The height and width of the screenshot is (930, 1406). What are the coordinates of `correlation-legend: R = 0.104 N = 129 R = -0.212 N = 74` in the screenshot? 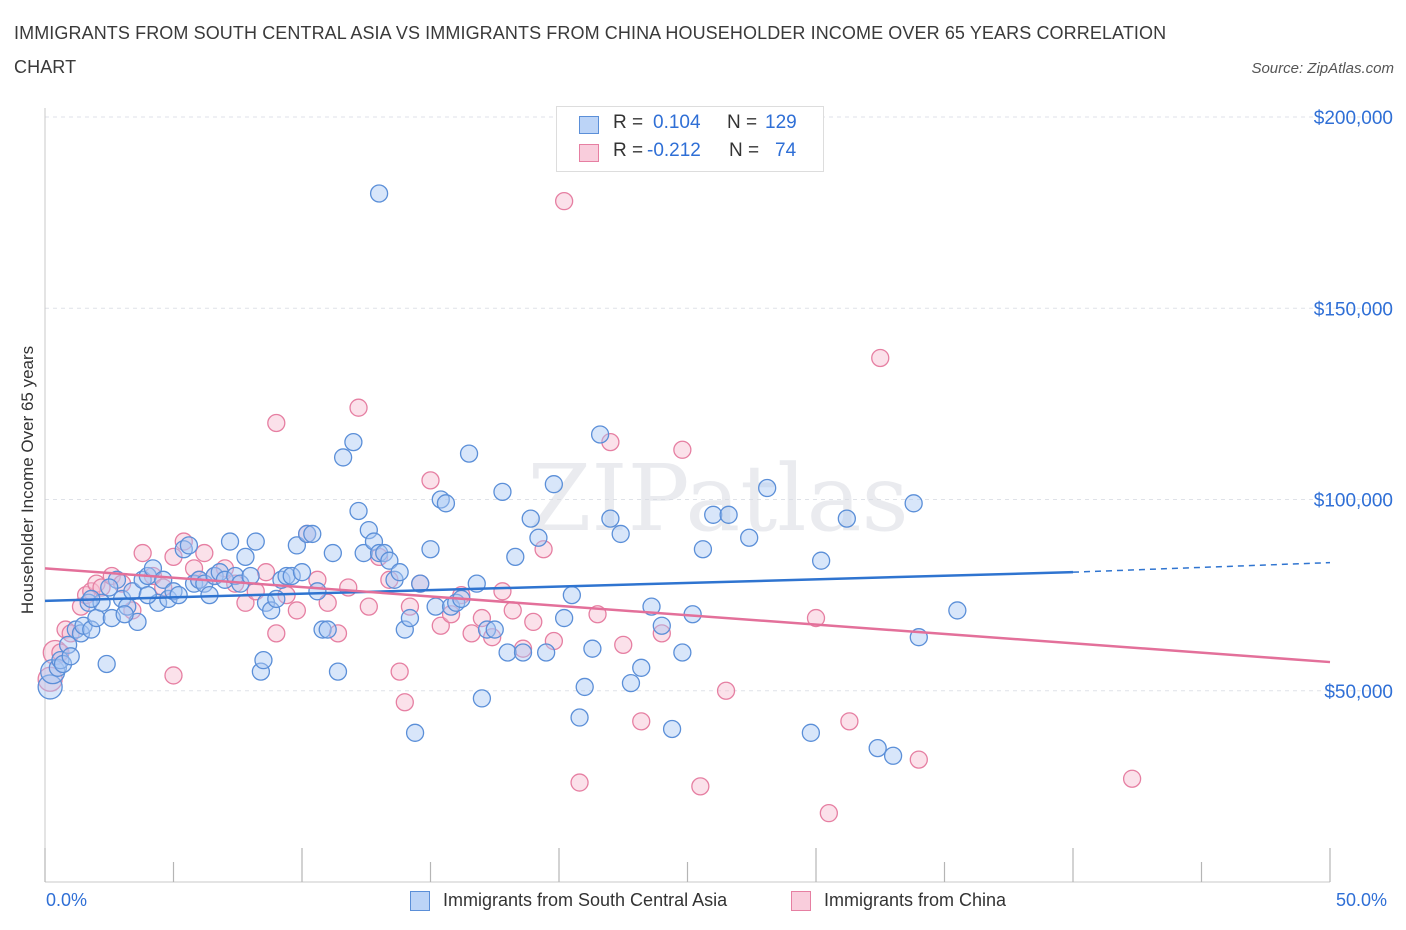 It's located at (690, 139).